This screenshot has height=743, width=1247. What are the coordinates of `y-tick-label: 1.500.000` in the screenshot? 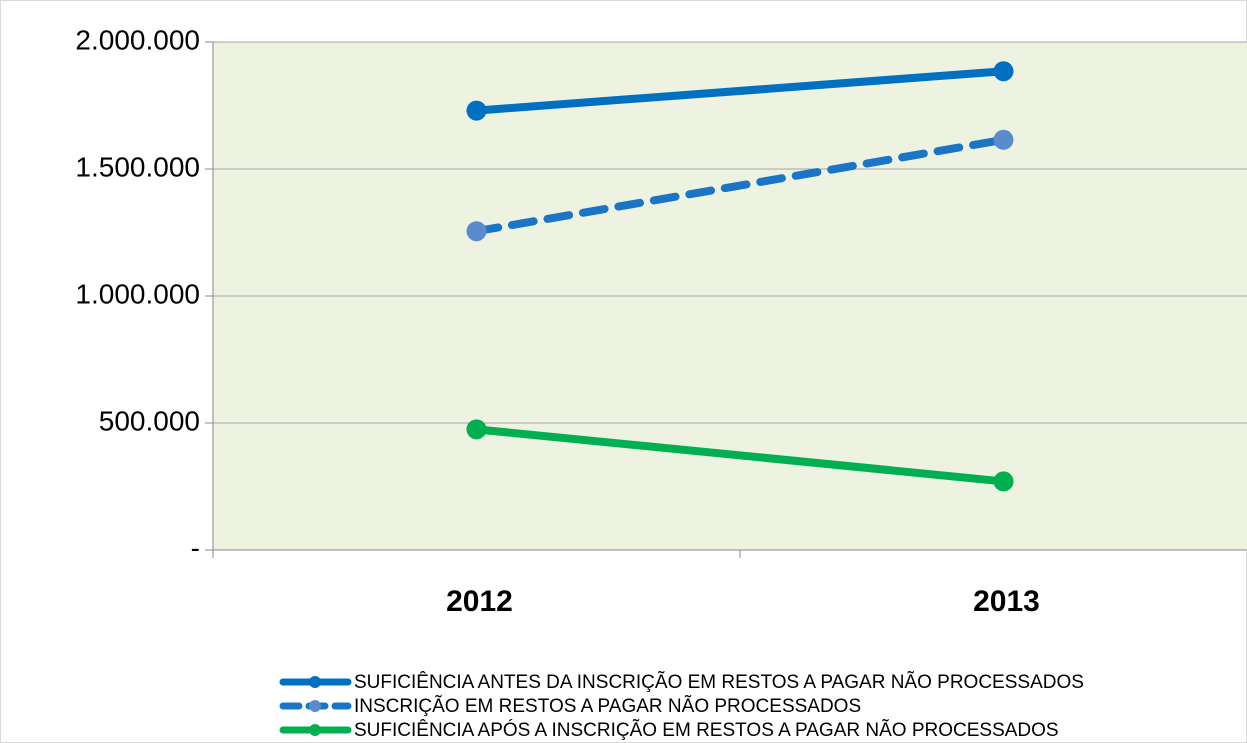 It's located at (137, 166).